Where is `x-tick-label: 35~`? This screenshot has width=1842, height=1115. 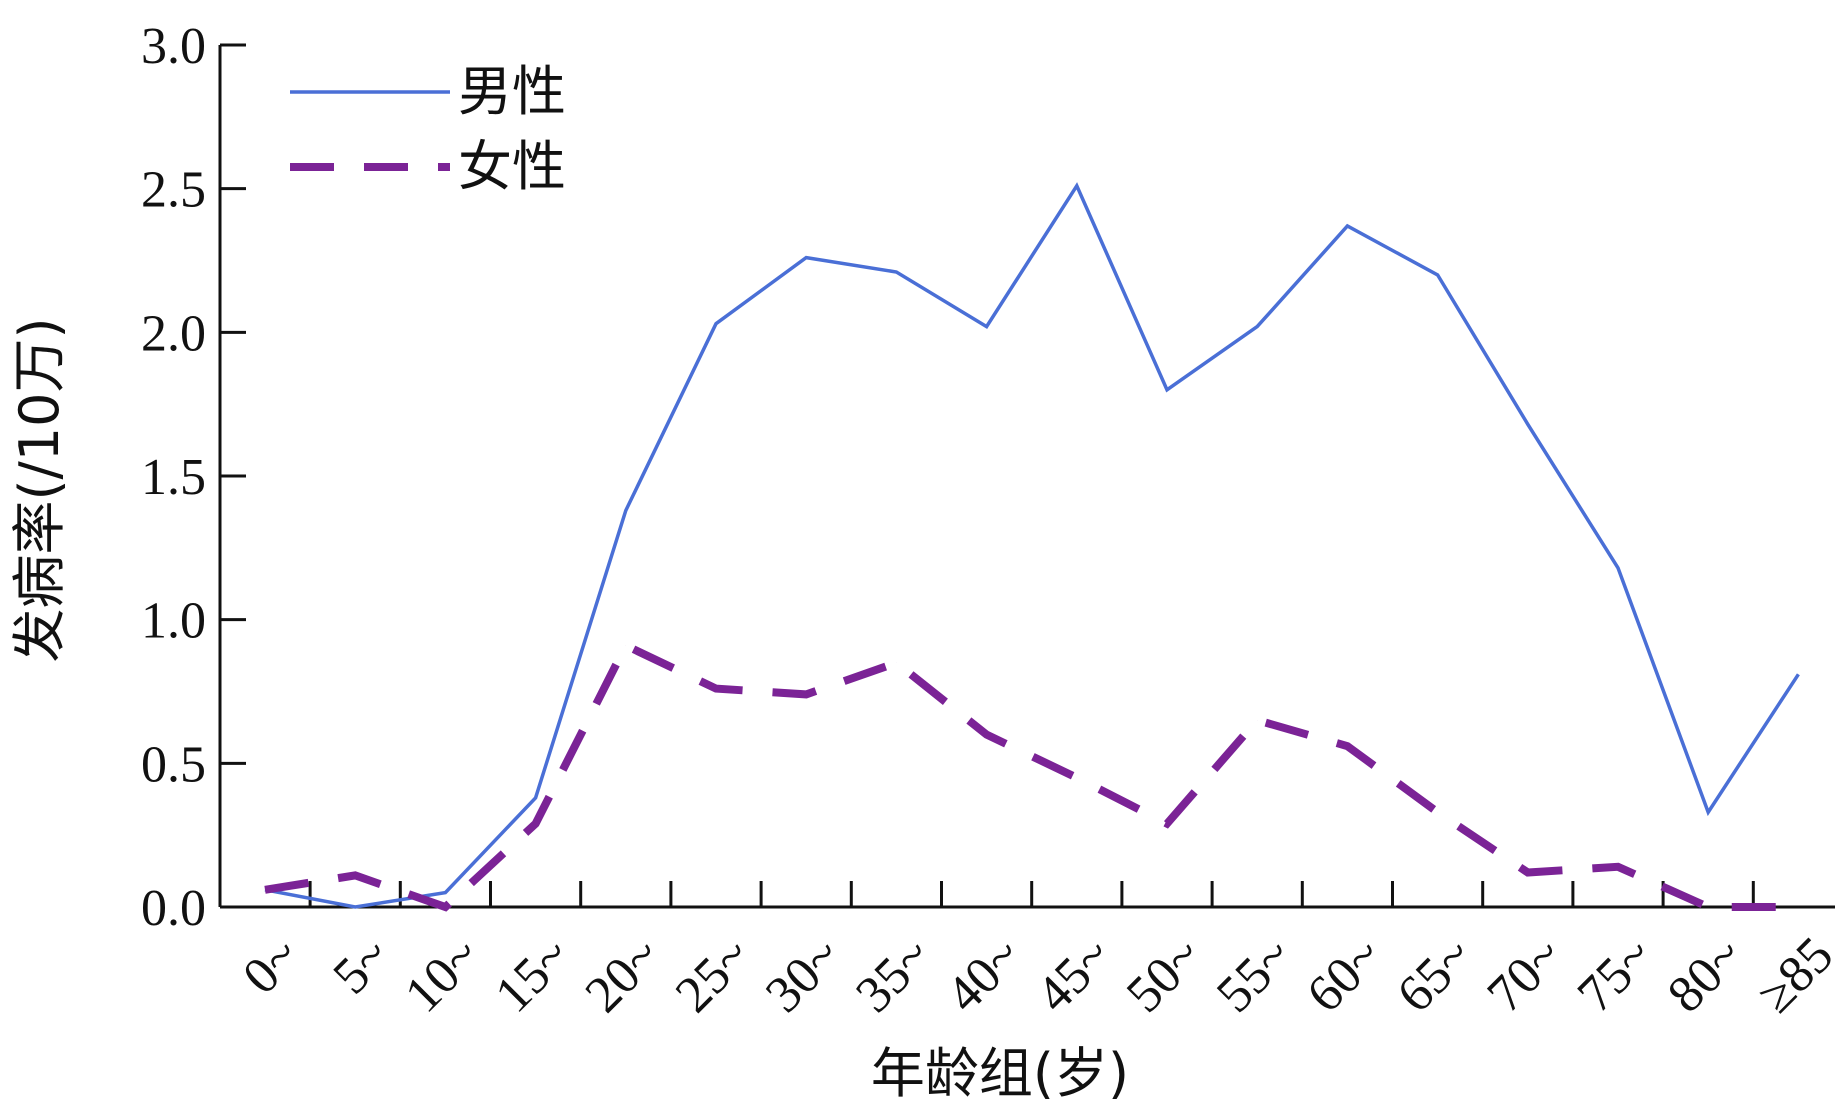
x-tick-label: 35~ is located at coordinates (893, 975).